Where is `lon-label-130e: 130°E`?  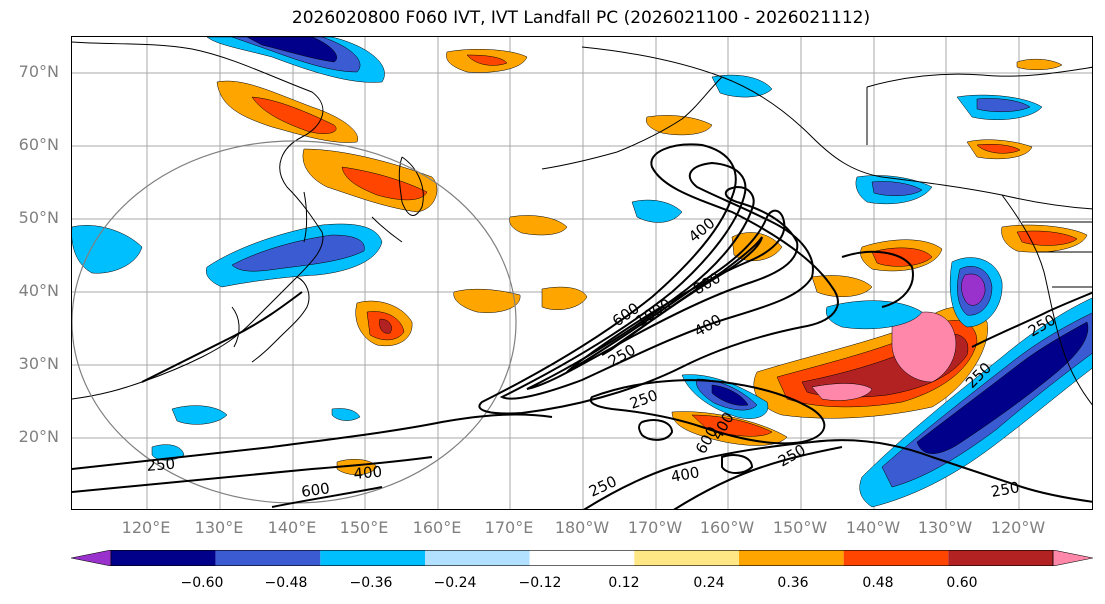
lon-label-130e: 130°E is located at coordinates (219, 527).